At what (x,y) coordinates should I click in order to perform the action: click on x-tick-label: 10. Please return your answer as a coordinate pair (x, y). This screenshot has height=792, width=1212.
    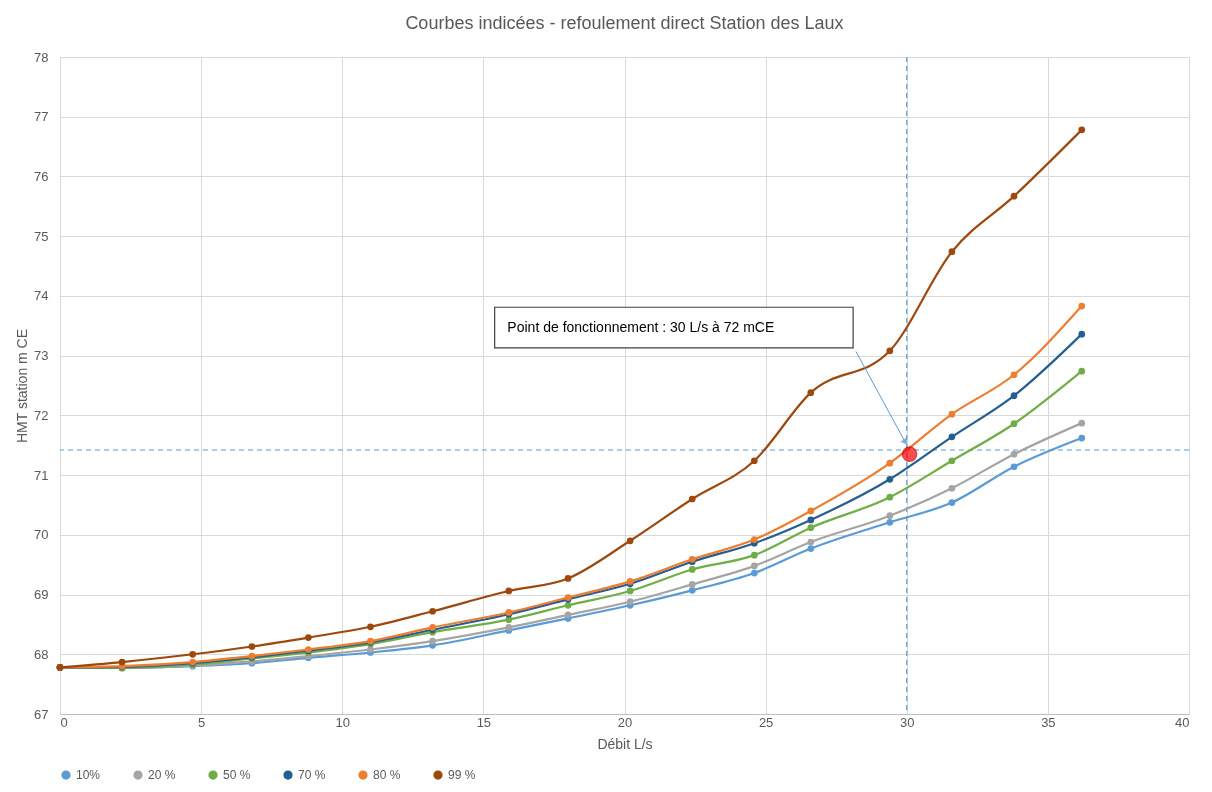
    Looking at the image, I should click on (342, 722).